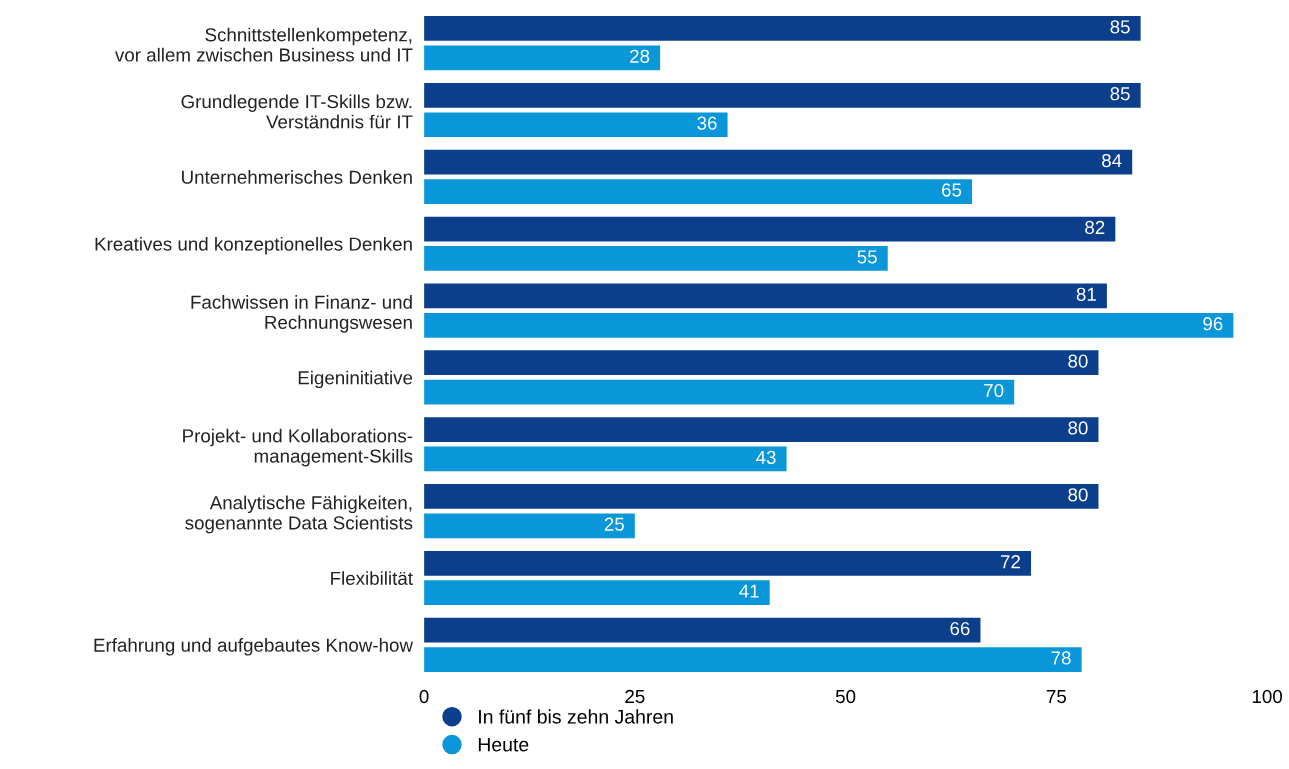  What do you see at coordinates (1095, 227) in the screenshot?
I see `data-label: 82` at bounding box center [1095, 227].